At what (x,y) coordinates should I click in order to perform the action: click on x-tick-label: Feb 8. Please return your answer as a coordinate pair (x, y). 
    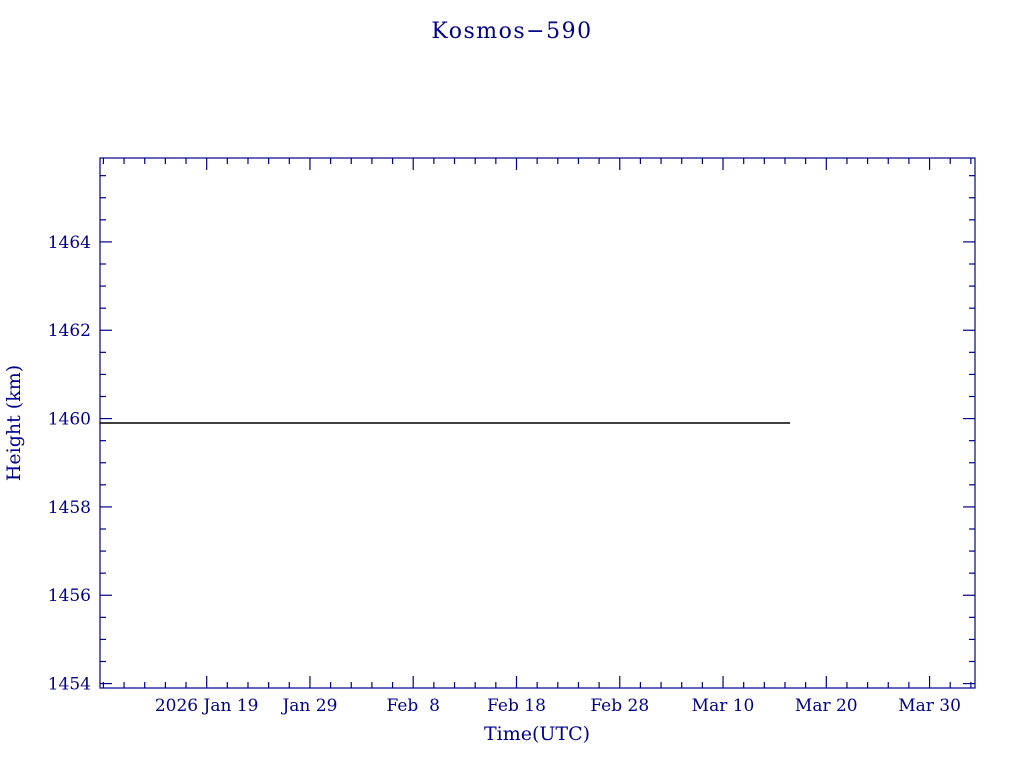
    Looking at the image, I should click on (412, 706).